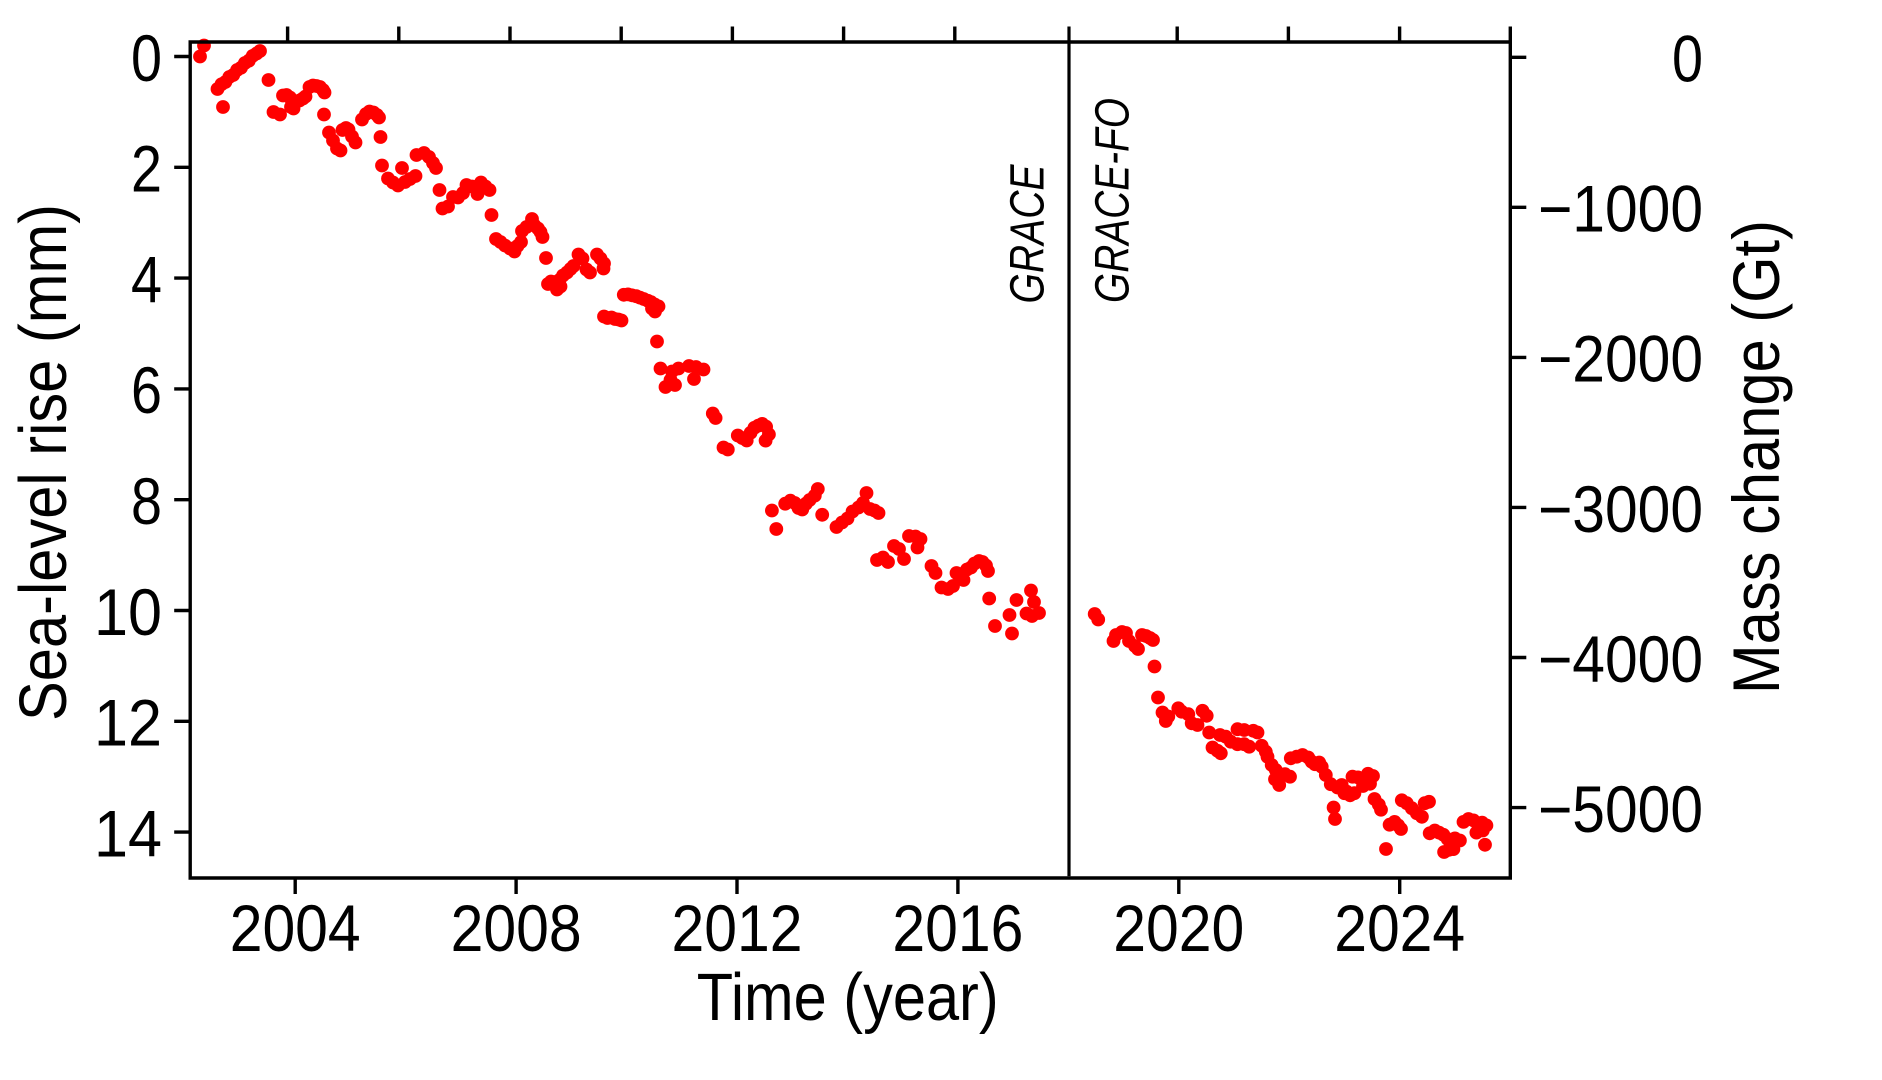 The width and height of the screenshot is (1882, 1080). Describe the element at coordinates (1620, 509) in the screenshot. I see `svg-text: −3000` at that location.